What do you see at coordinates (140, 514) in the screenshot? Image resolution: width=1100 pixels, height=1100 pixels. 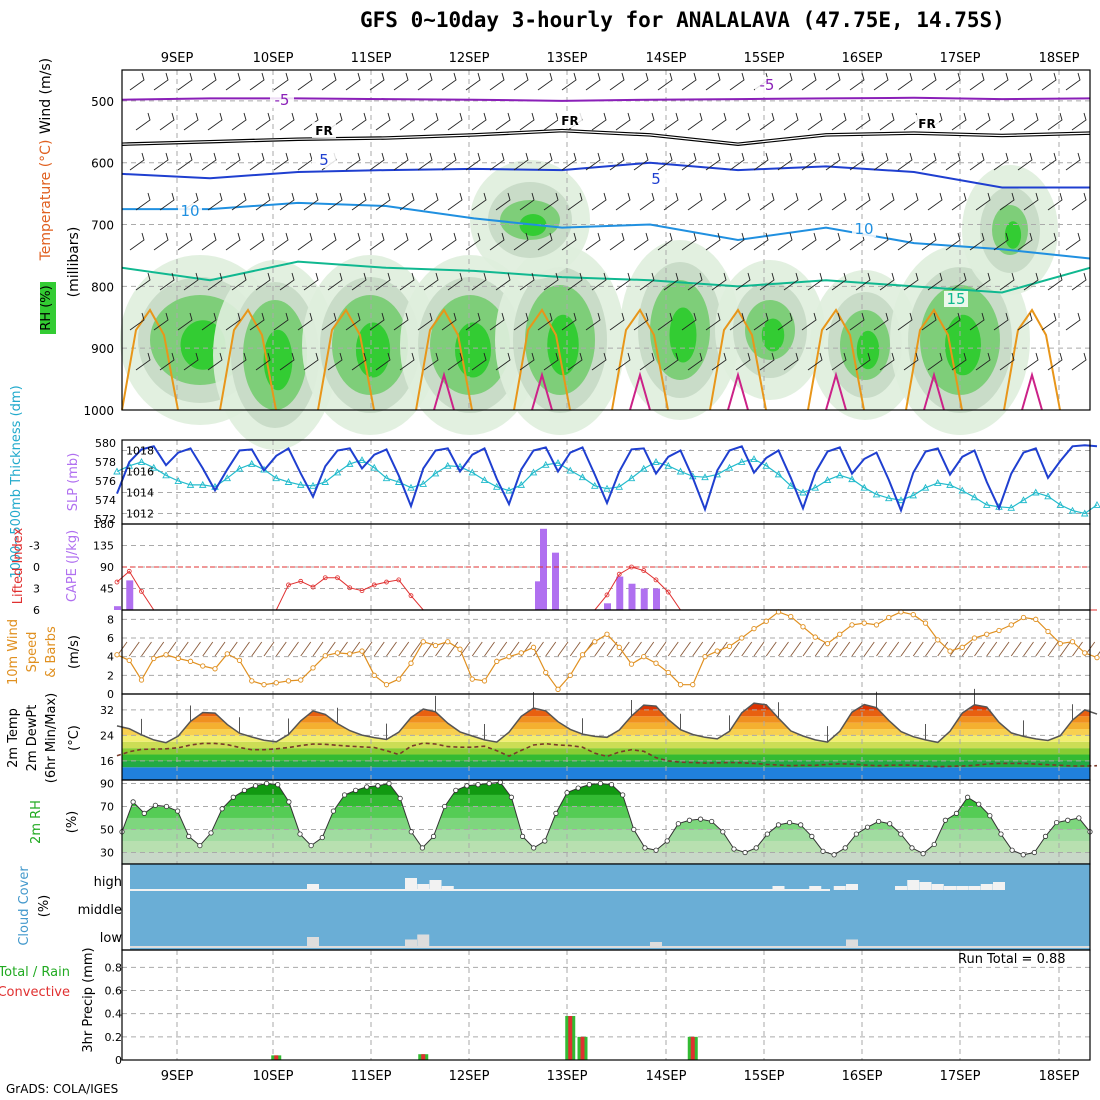 I see `y-tick-label: 1012` at bounding box center [140, 514].